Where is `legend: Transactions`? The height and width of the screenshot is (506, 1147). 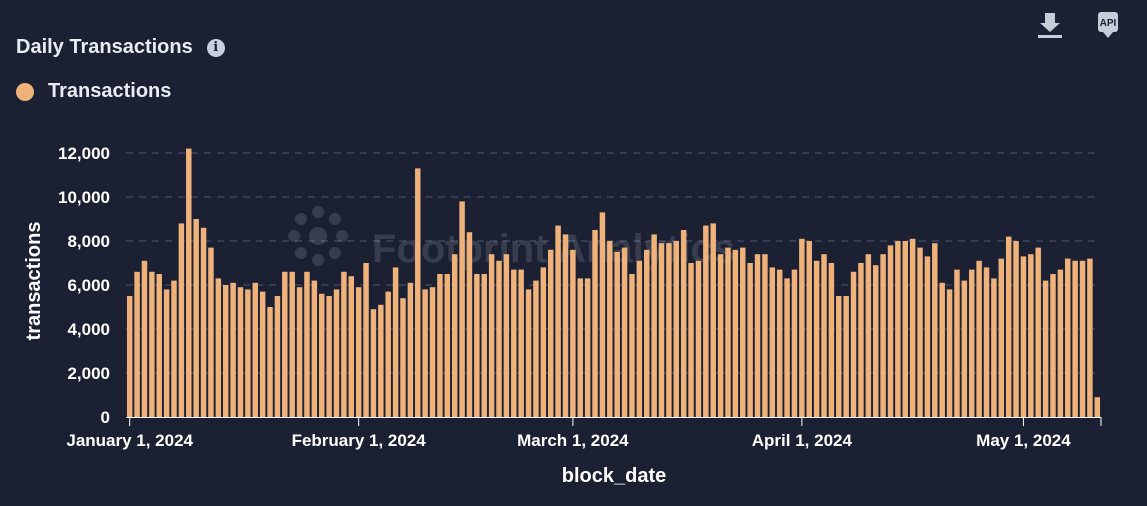
legend: Transactions is located at coordinates (93, 91).